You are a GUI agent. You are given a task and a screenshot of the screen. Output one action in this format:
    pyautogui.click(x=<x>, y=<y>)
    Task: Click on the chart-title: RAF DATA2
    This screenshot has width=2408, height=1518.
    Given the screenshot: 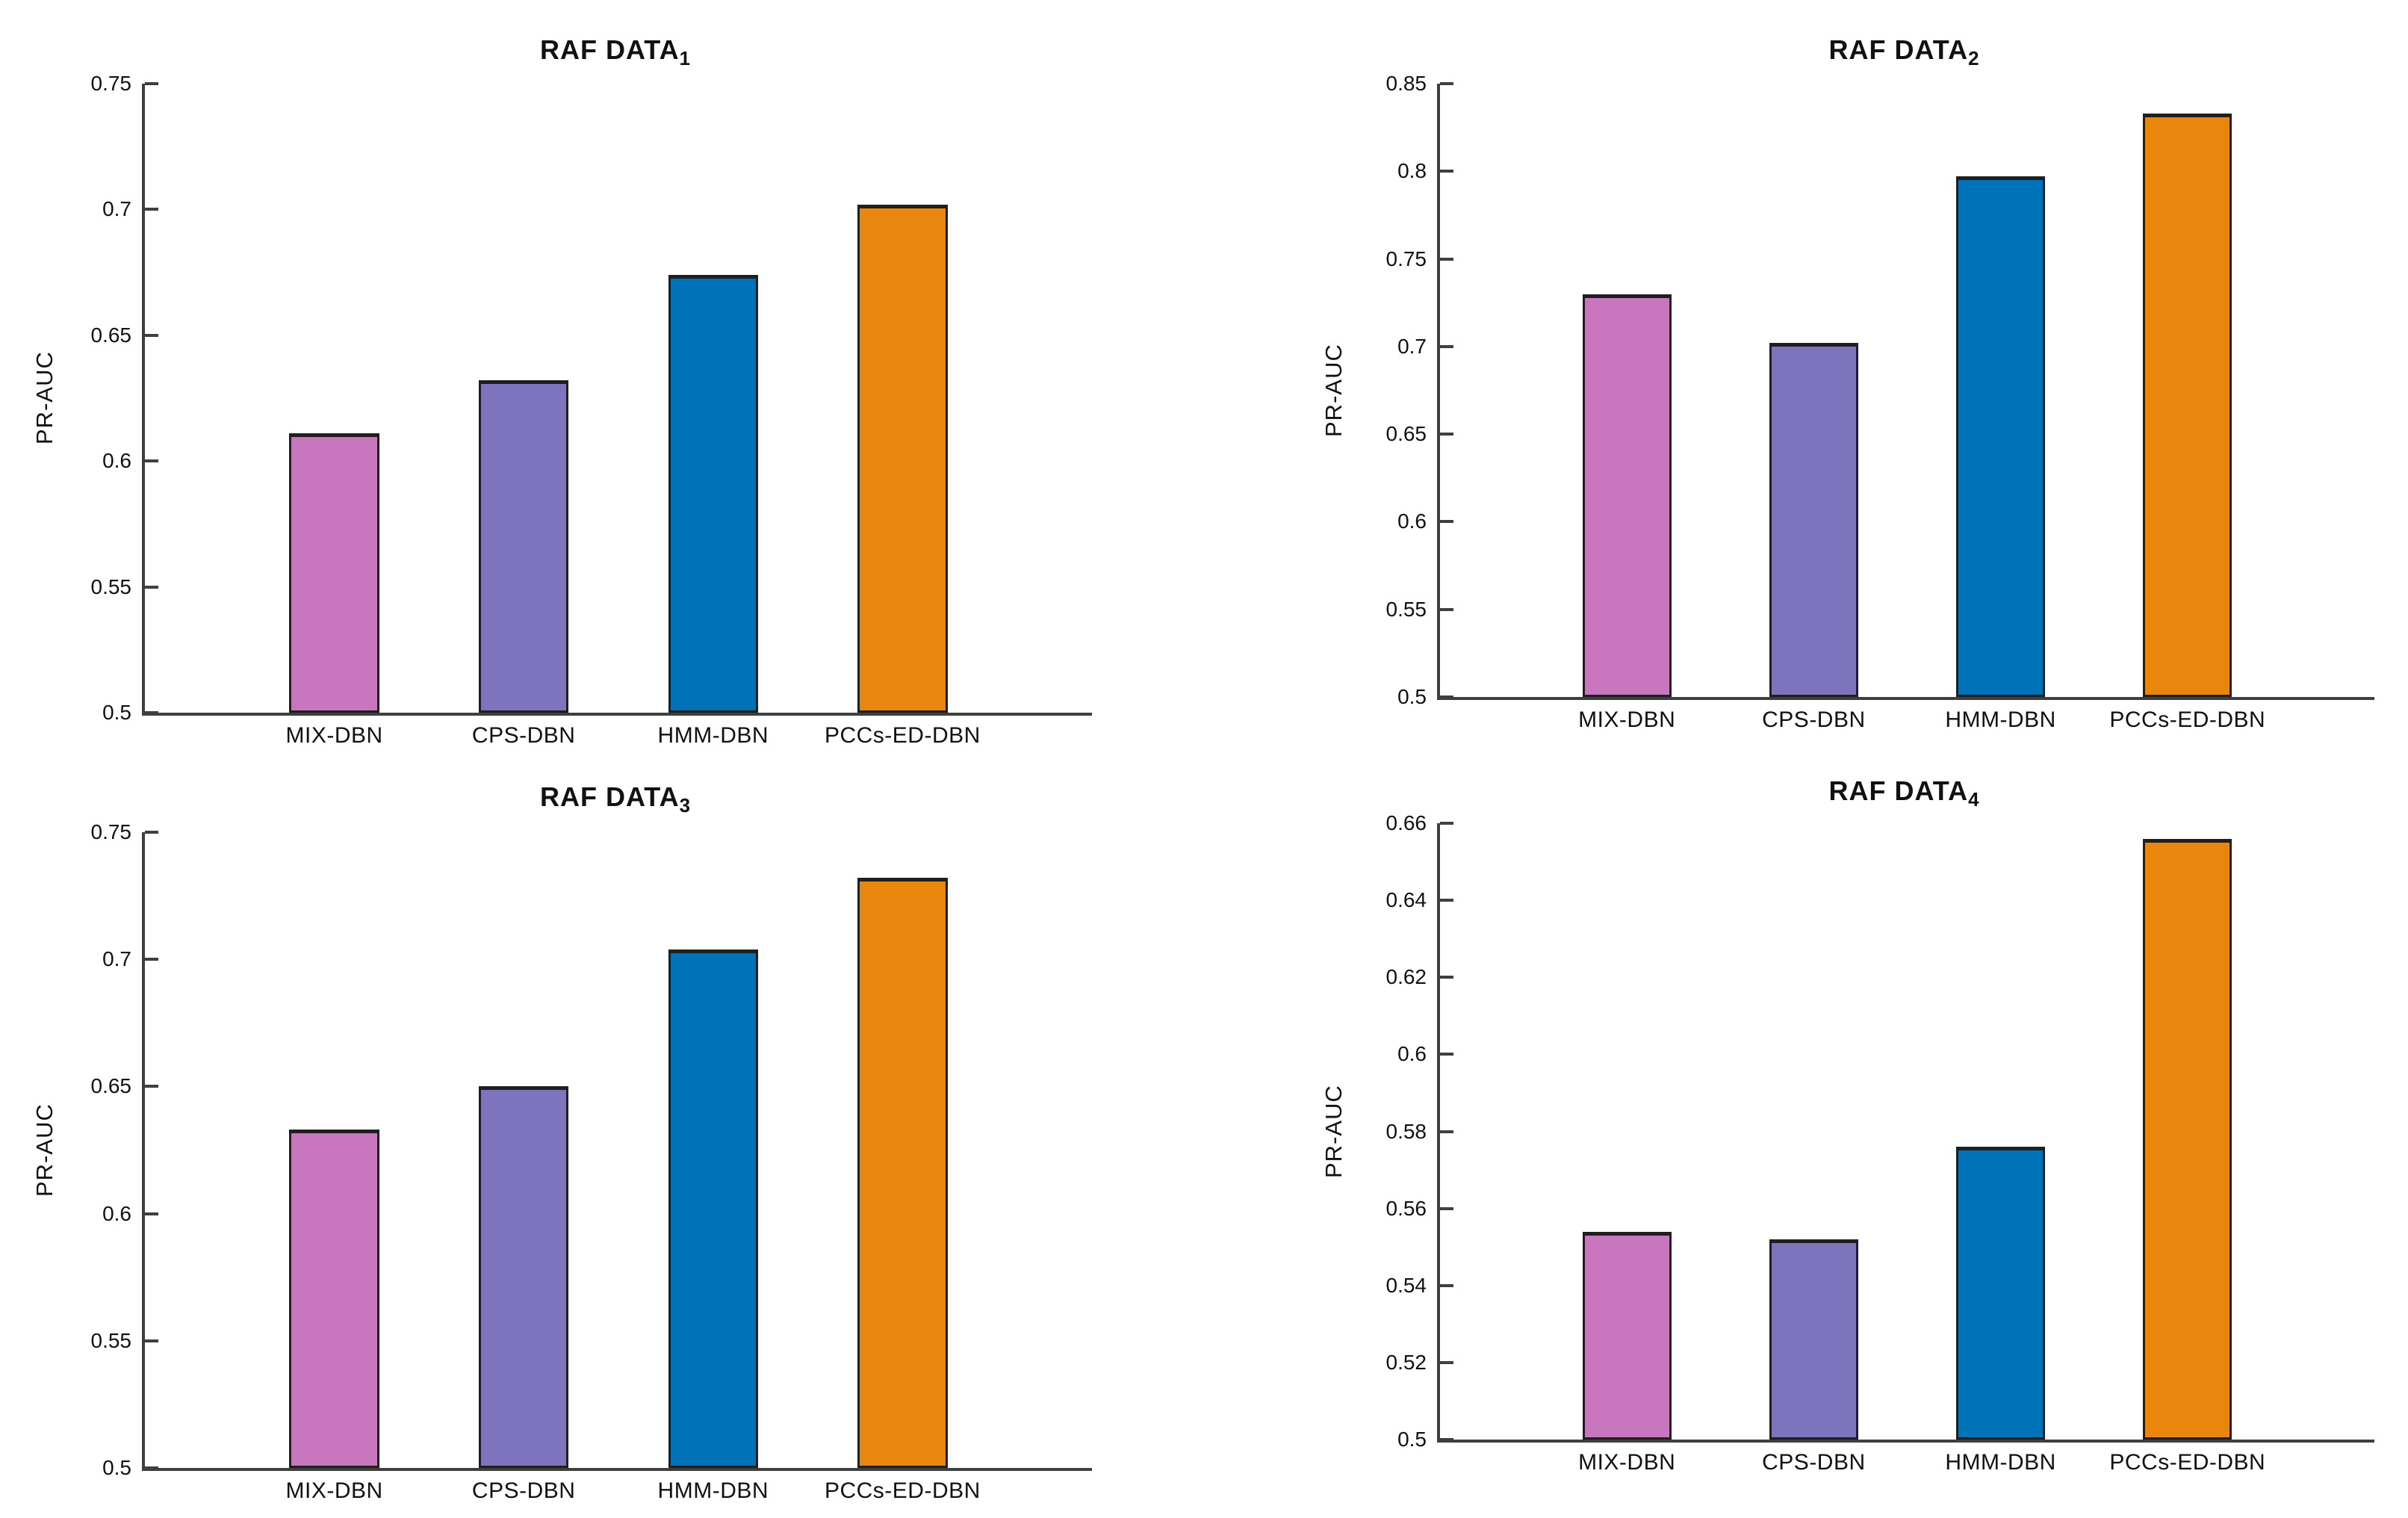 What is the action you would take?
    pyautogui.click(x=1904, y=52)
    